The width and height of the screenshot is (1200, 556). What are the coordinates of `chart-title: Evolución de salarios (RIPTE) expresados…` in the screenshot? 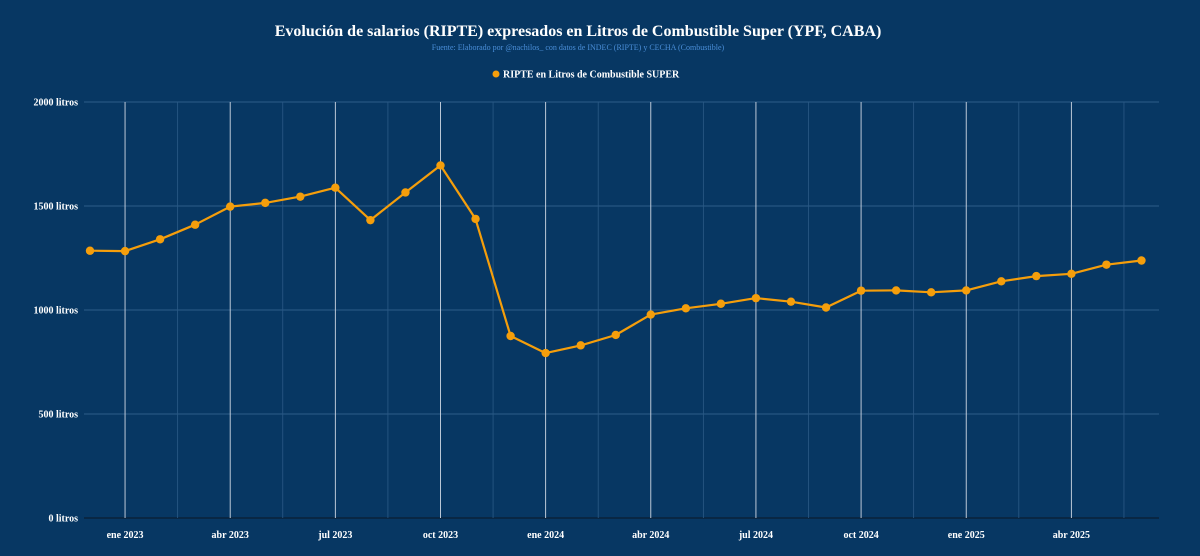 It's located at (578, 31).